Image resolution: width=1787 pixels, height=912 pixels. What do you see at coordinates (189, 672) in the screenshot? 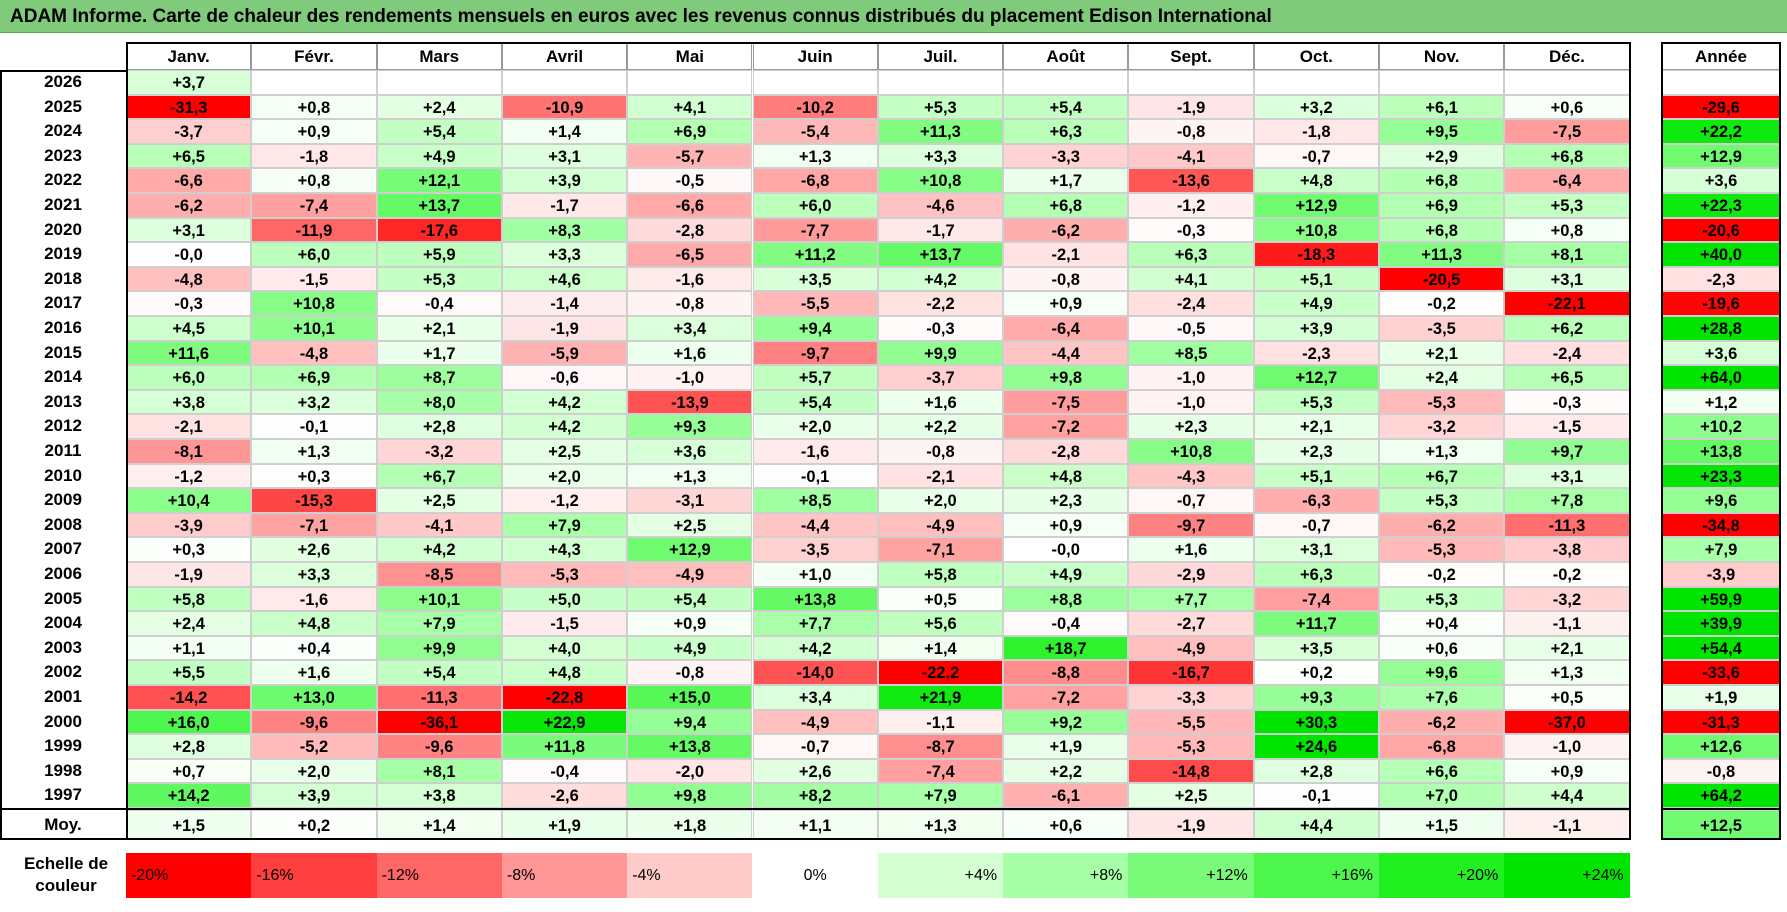
I see `heatmap-cell: +5,5` at bounding box center [189, 672].